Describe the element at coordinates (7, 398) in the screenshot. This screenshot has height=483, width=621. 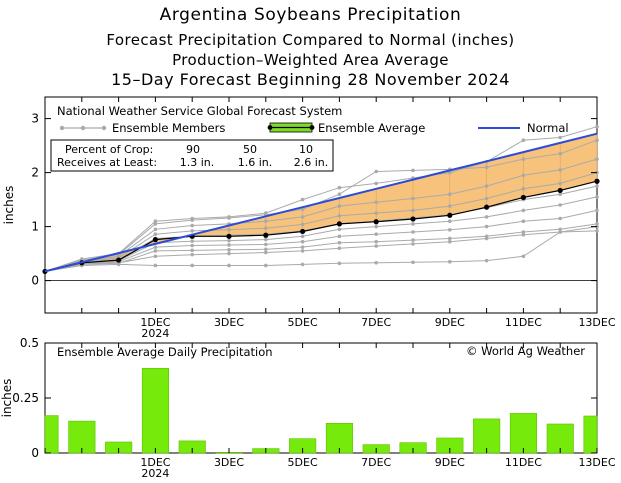
I see `bottom-y-axis-label: inches` at that location.